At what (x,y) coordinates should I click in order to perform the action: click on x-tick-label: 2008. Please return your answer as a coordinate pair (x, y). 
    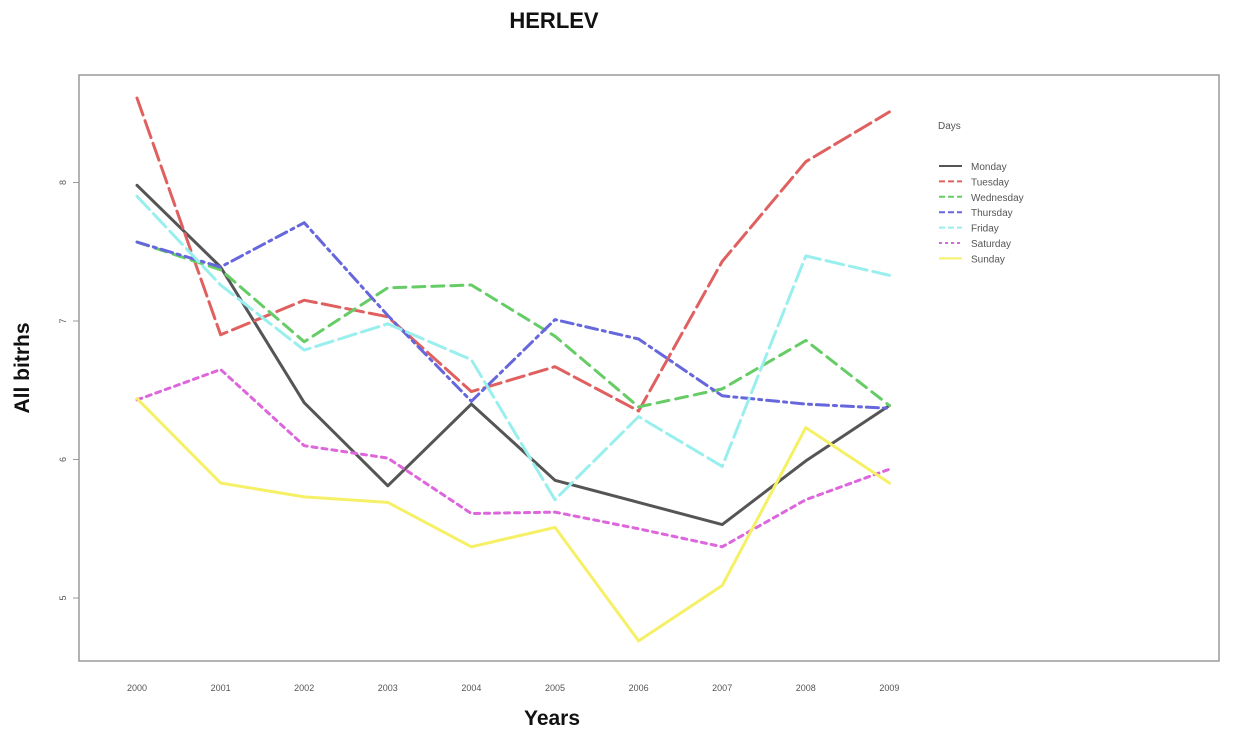
    Looking at the image, I should click on (806, 688).